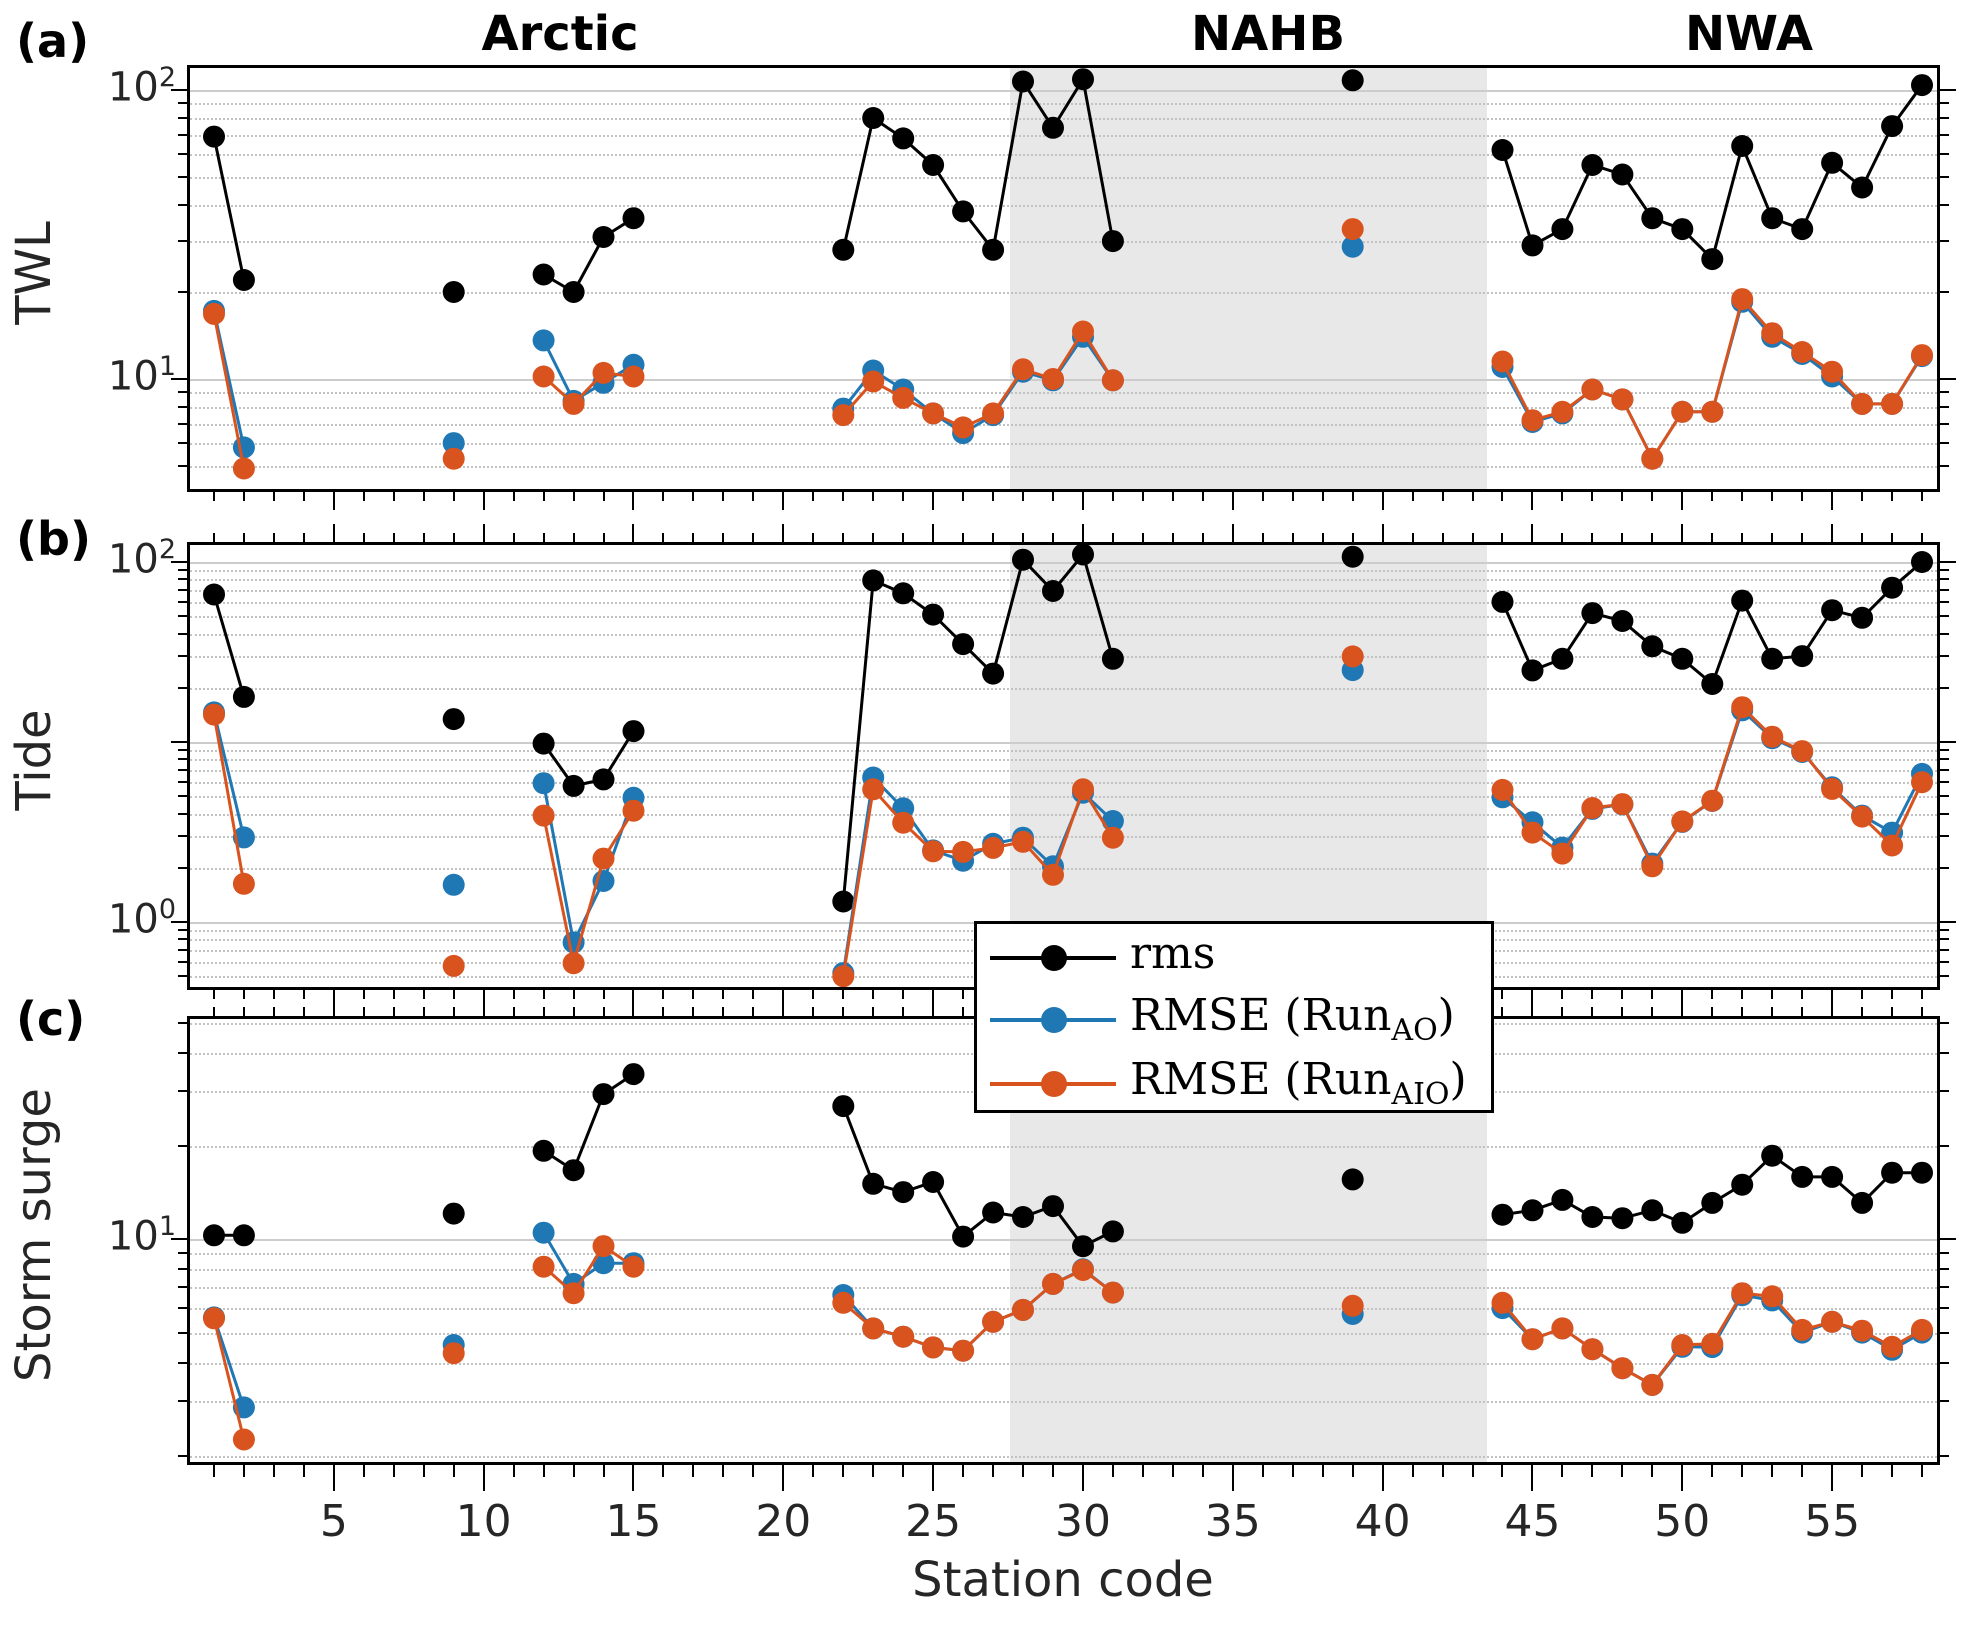  Describe the element at coordinates (1382, 1521) in the screenshot. I see `x-tick-label-40: 40` at that location.